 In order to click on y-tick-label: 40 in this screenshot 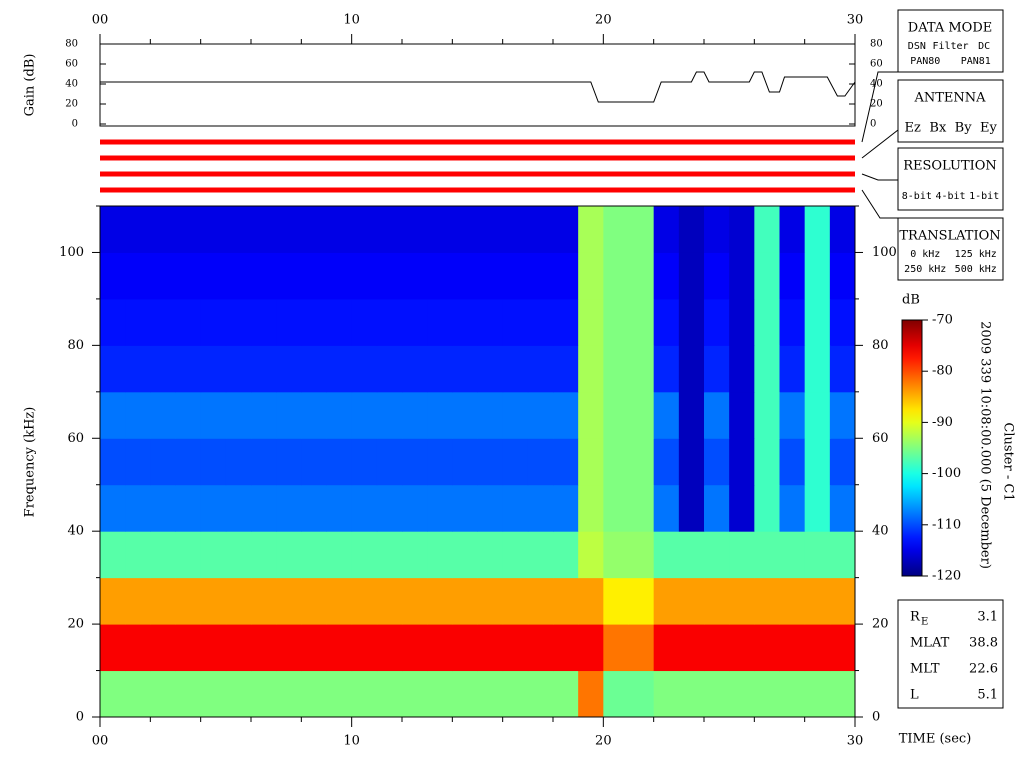, I will do `click(71, 84)`.